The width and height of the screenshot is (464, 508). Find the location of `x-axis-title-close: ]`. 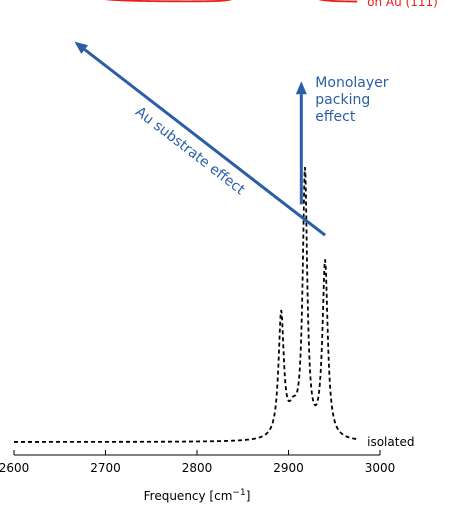

x-axis-title-close: ] is located at coordinates (248, 496).